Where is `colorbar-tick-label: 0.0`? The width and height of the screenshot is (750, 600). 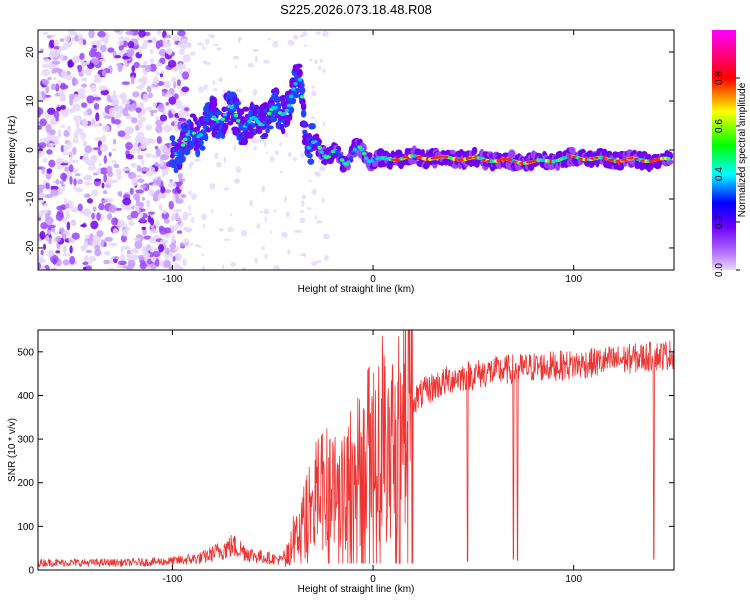 colorbar-tick-label: 0.0 is located at coordinates (719, 270).